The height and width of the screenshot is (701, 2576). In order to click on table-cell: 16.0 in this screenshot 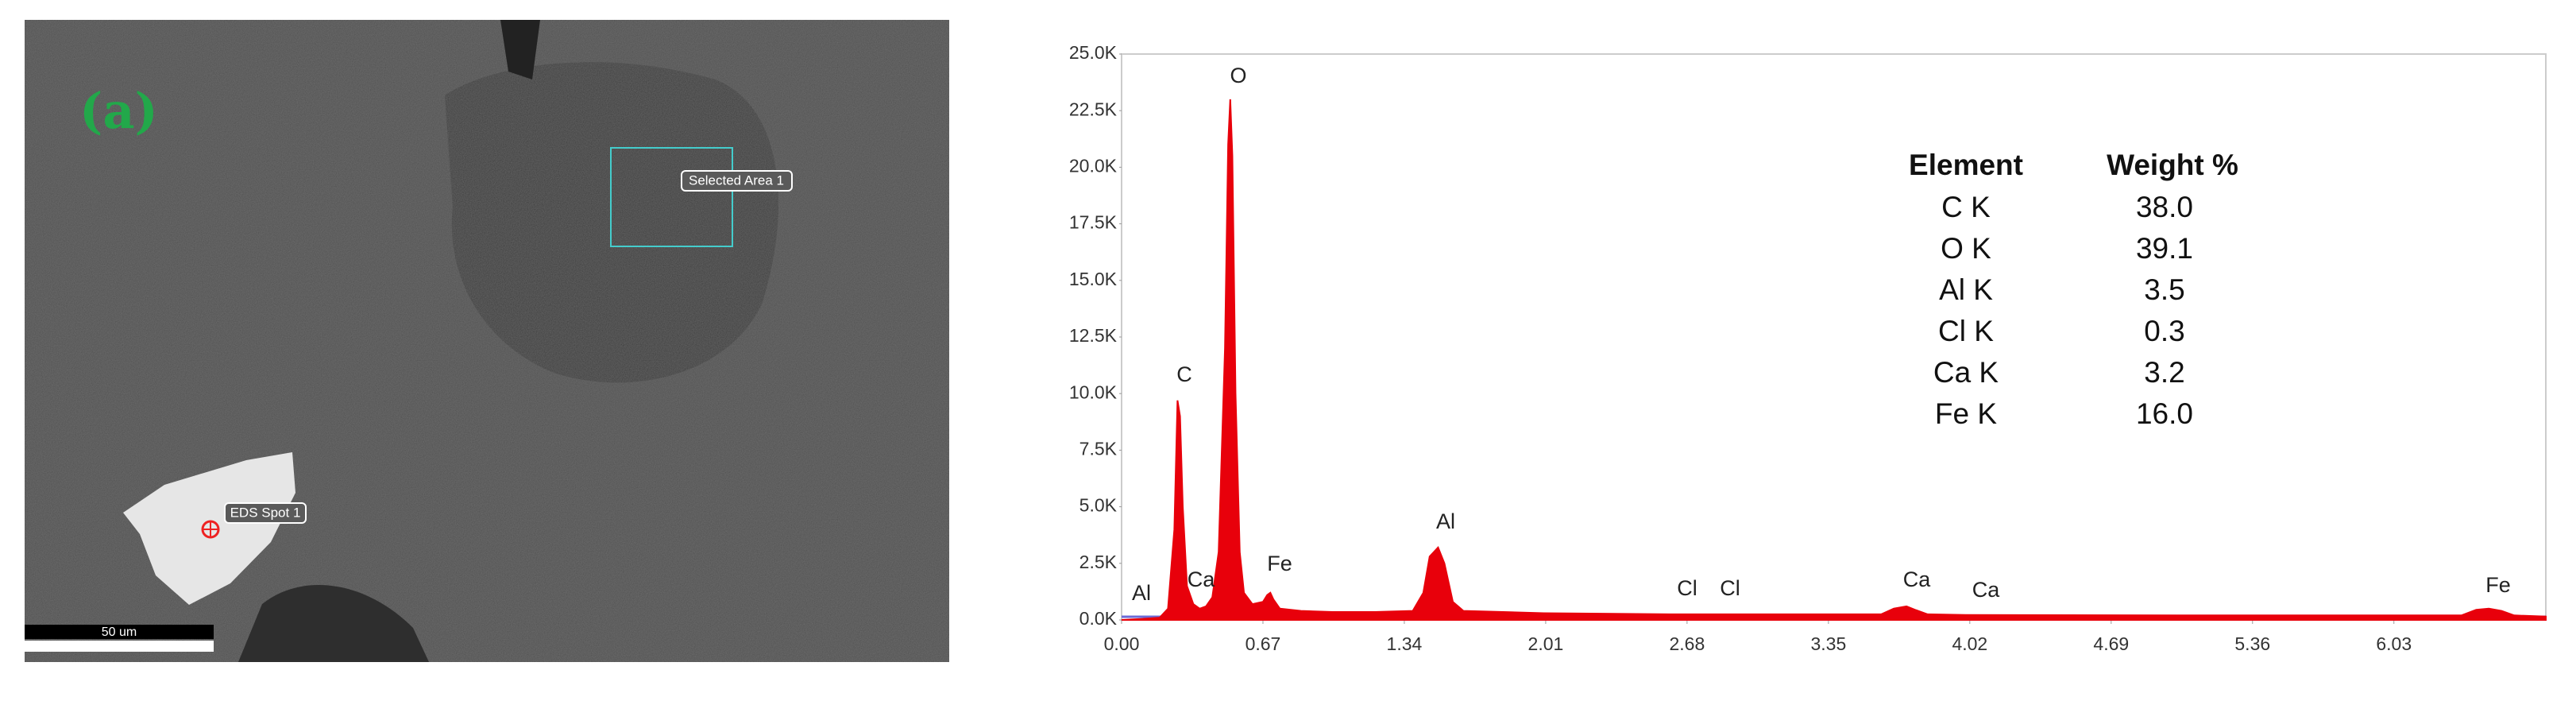, I will do `click(2164, 413)`.